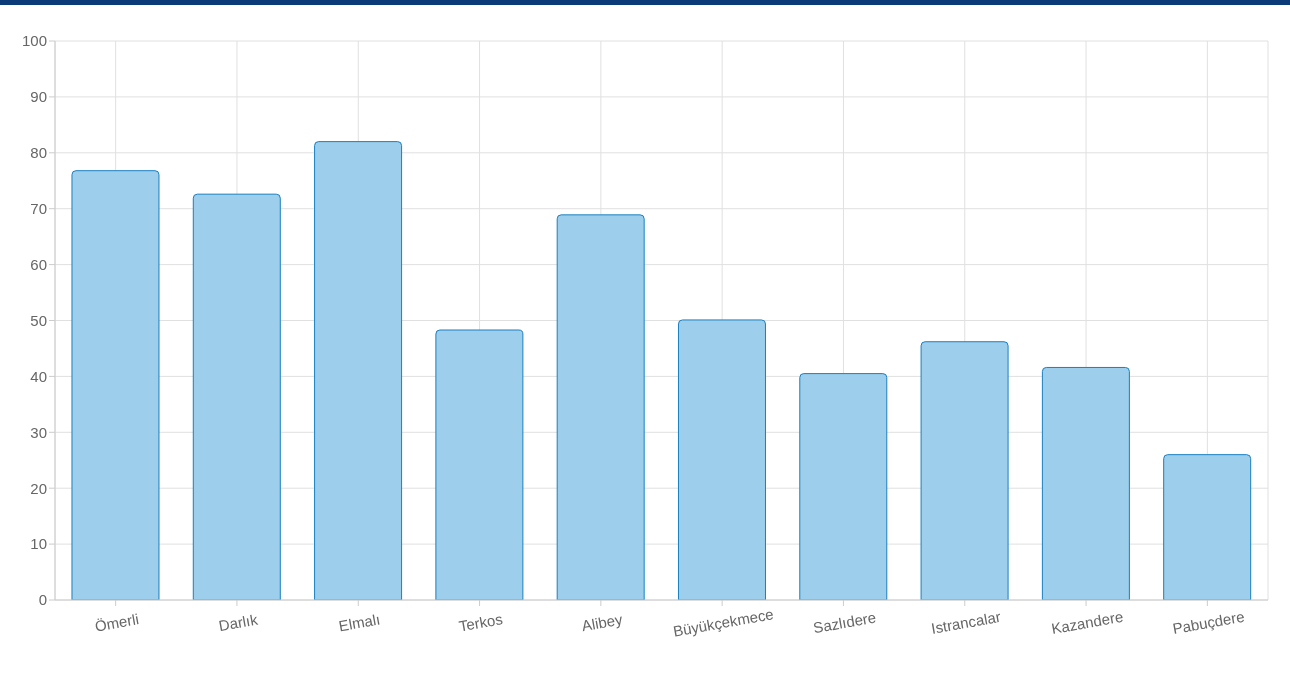 The height and width of the screenshot is (682, 1290). Describe the element at coordinates (1087, 622) in the screenshot. I see `x-tick-label: Kazandere` at that location.